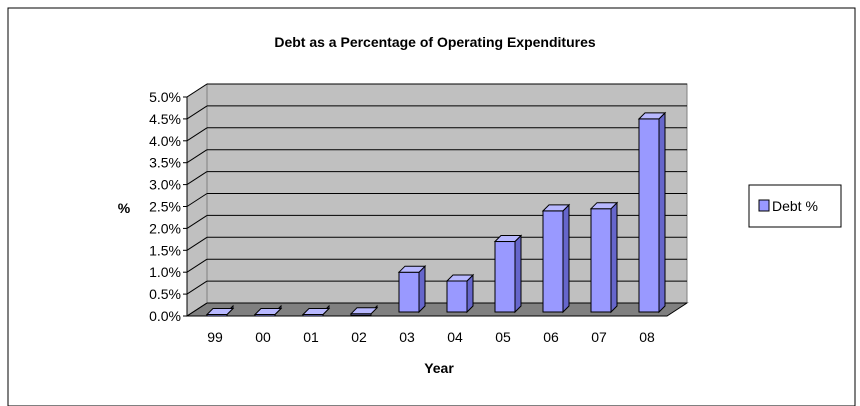 Image resolution: width=860 pixels, height=406 pixels. Describe the element at coordinates (647, 337) in the screenshot. I see `x-tick-label: 08` at that location.